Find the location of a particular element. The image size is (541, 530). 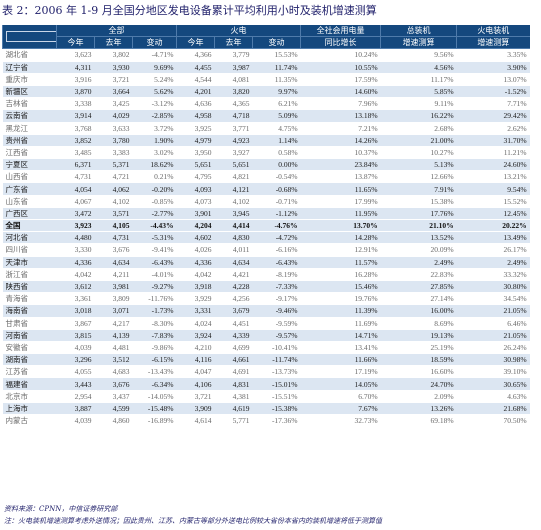

value-cell: 3,987 is located at coordinates (233, 67).